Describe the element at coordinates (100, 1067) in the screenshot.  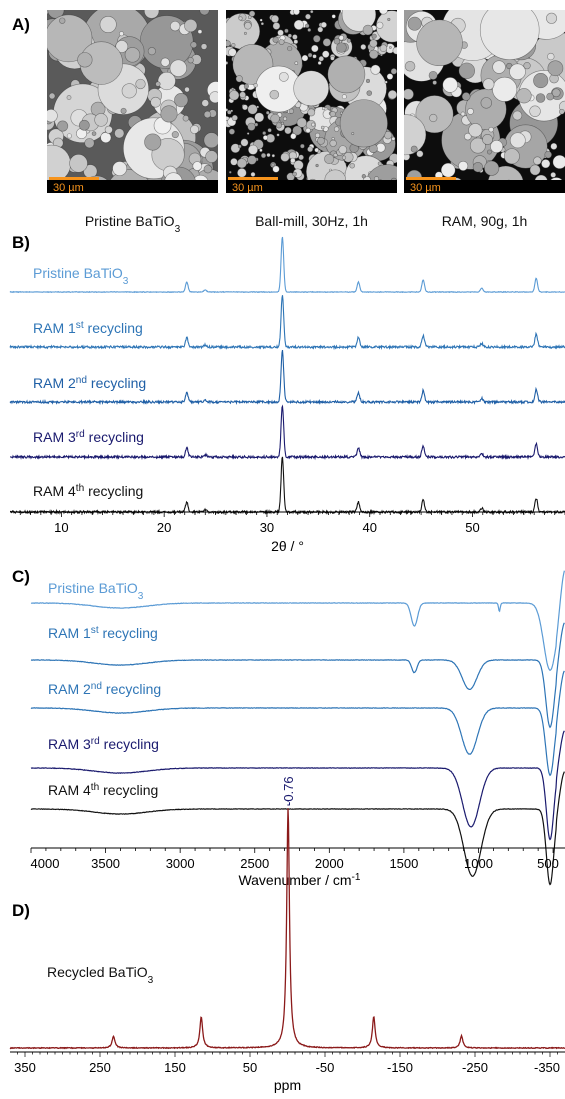
I see `nmr-tick-label: 250` at that location.